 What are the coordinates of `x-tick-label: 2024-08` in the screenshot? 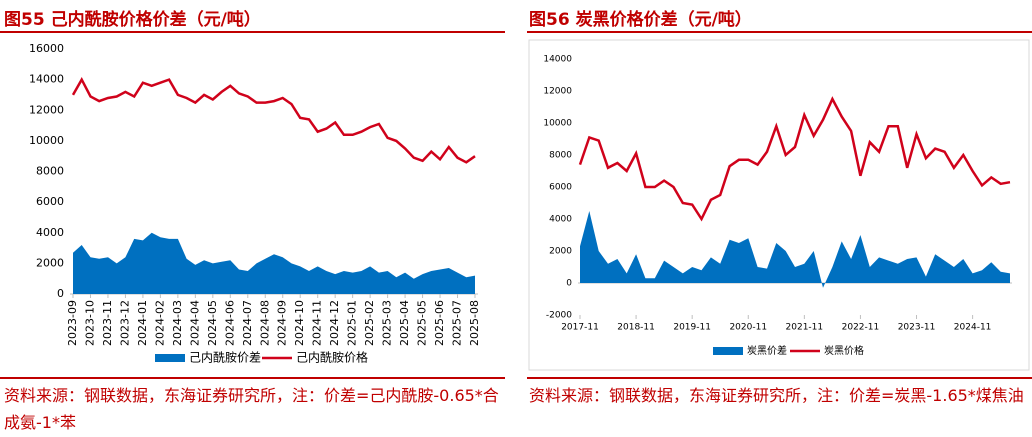 It's located at (264, 323).